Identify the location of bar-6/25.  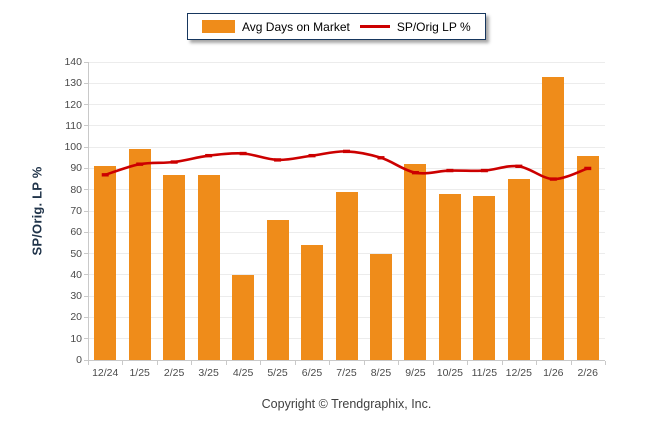
(312, 302).